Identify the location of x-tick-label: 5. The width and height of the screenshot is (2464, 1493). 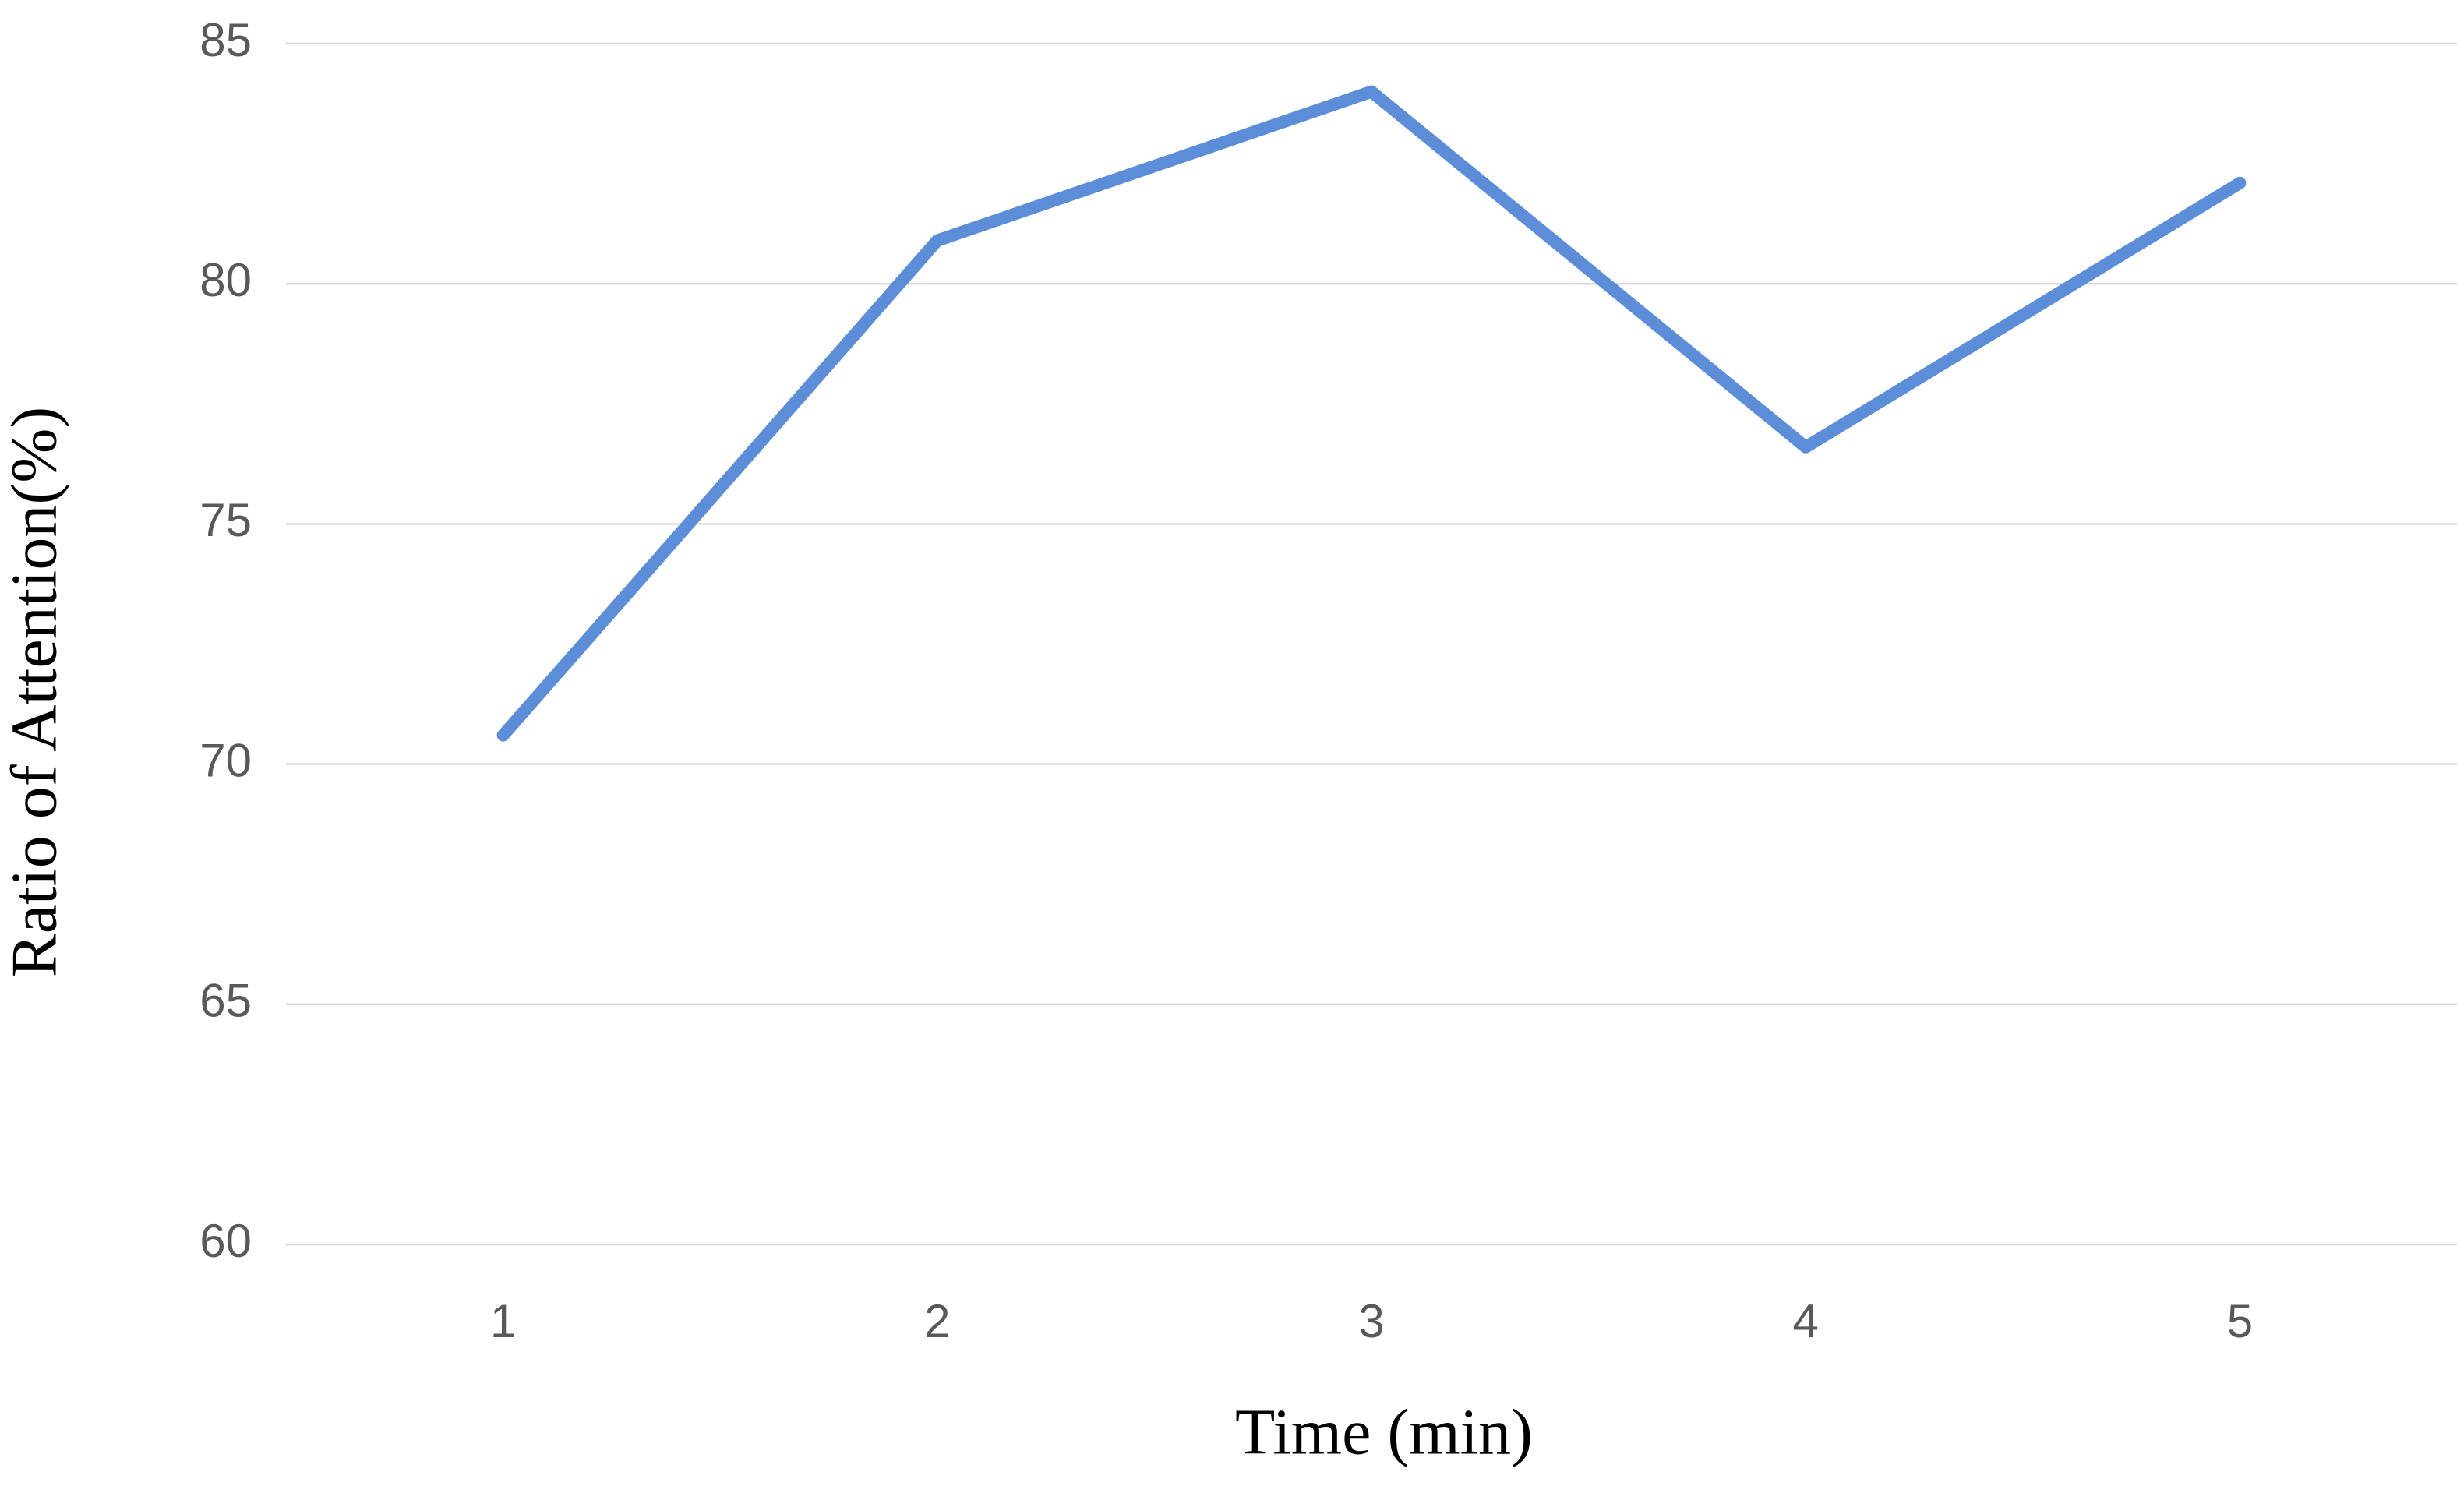
(2240, 1321).